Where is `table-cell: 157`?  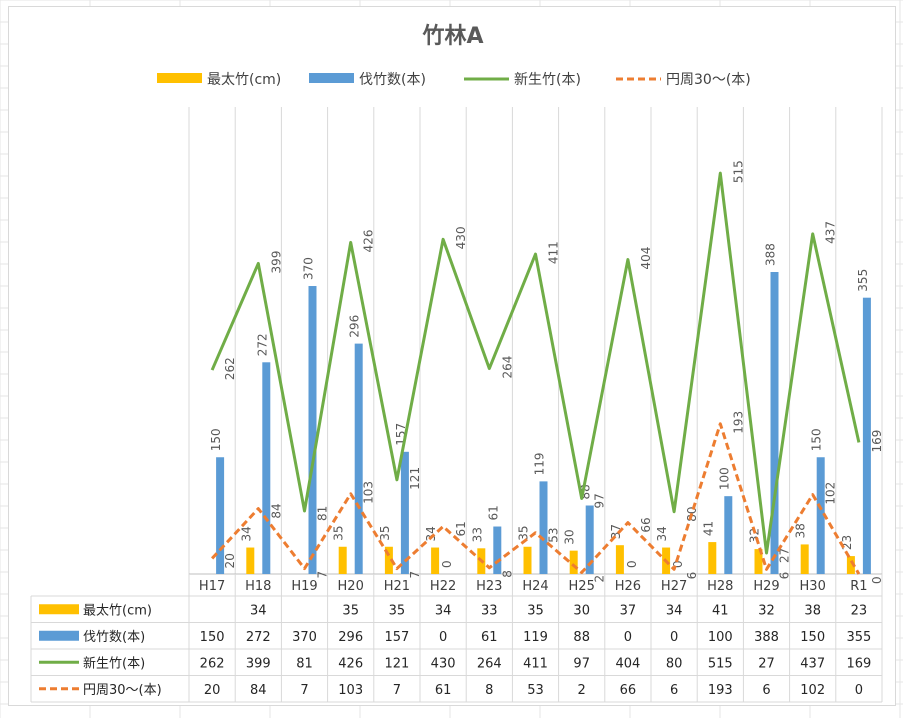
table-cell: 157 is located at coordinates (396, 637).